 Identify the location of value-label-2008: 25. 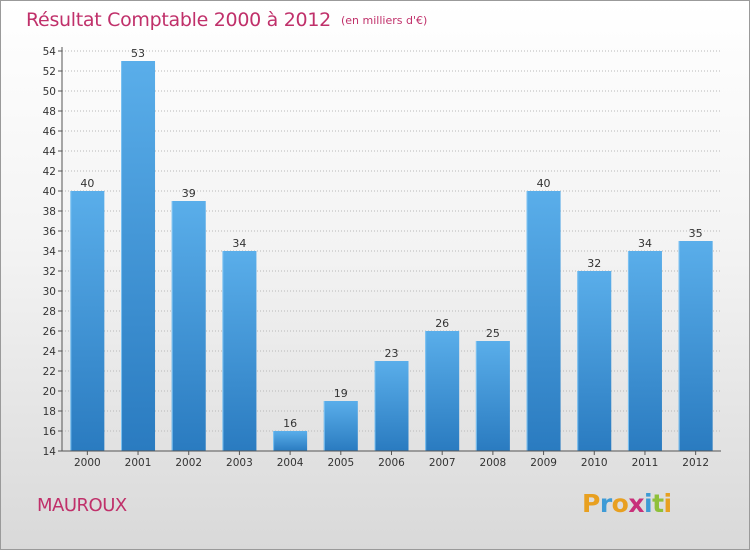
(493, 333).